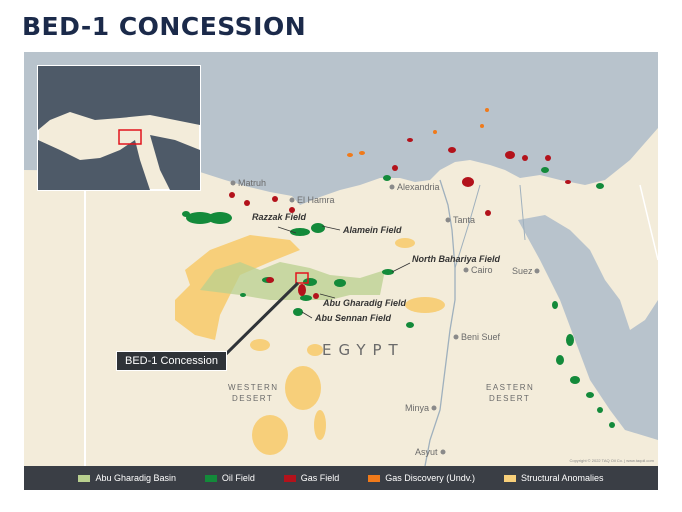 Image resolution: width=682 pixels, height=512 pixels. Describe the element at coordinates (302, 278) in the screenshot. I see `bed1-concession-box` at that location.